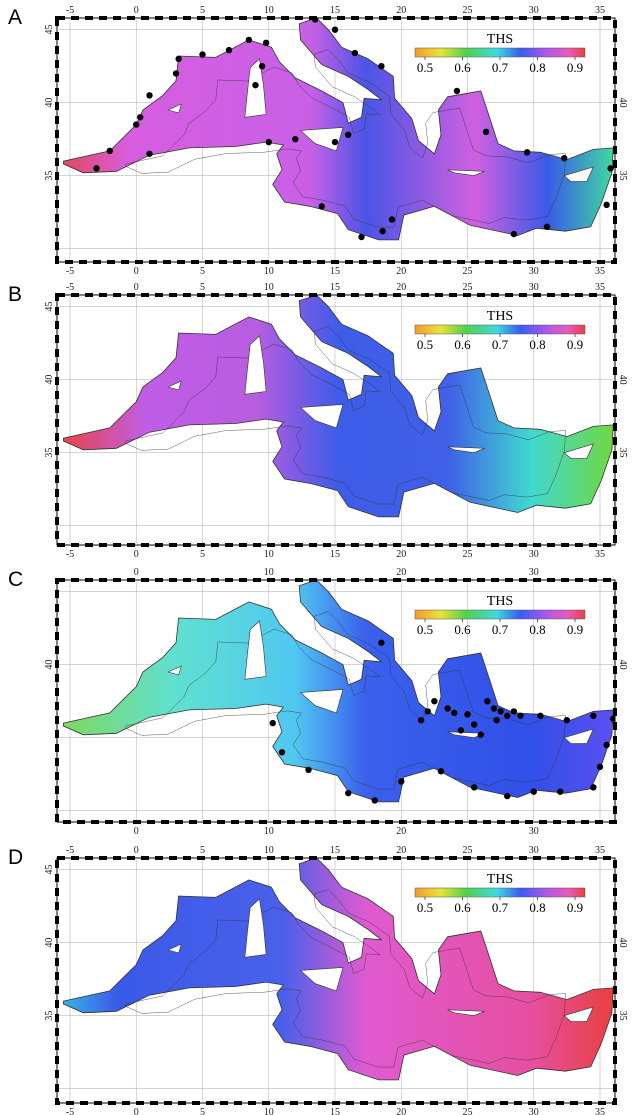 This screenshot has width=635, height=1115. I want to click on bottom-tick-label: 35, so click(600, 1111).